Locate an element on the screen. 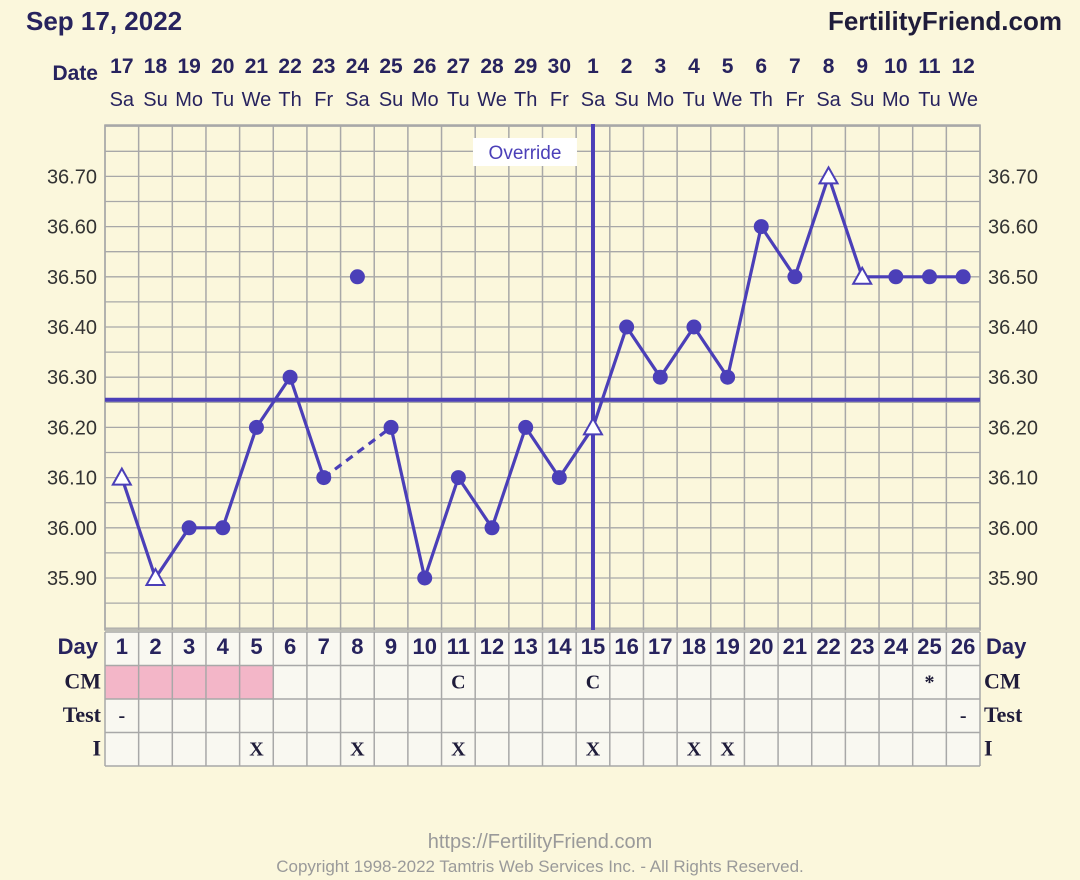  override-label: Override is located at coordinates (525, 153).